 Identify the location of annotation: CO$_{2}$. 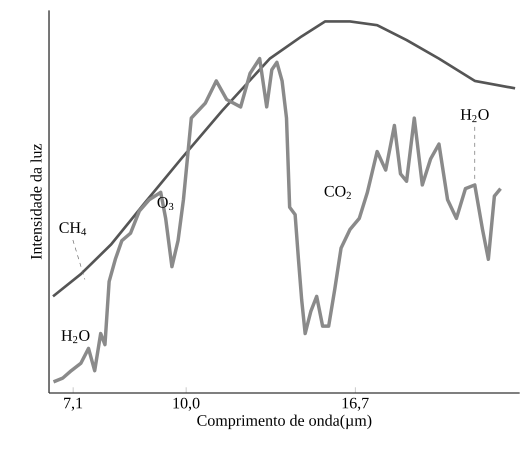
(337, 192).